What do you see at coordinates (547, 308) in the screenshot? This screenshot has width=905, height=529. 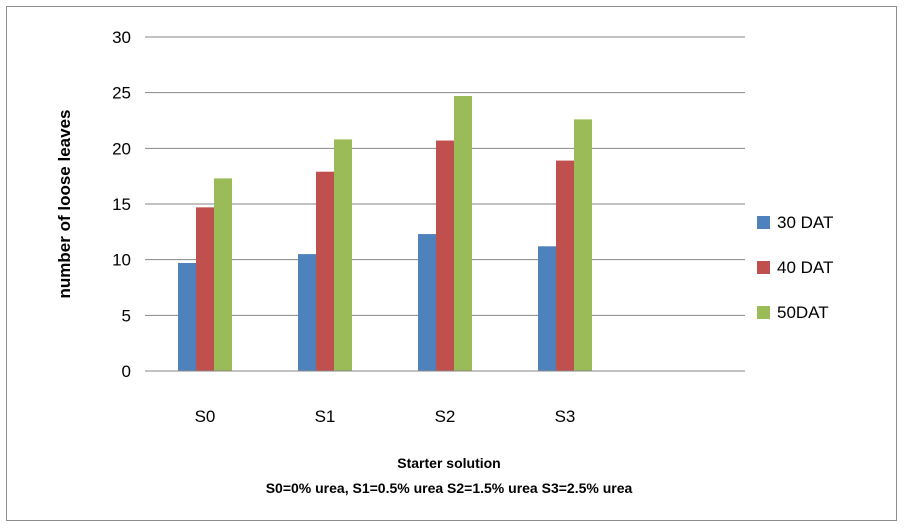 I see `bar-s3-30dat` at bounding box center [547, 308].